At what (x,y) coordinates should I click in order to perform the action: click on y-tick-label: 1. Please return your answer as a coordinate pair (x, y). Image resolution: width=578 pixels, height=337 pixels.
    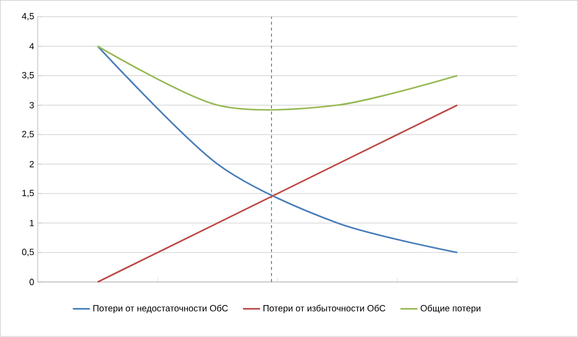
    Looking at the image, I should click on (32, 223).